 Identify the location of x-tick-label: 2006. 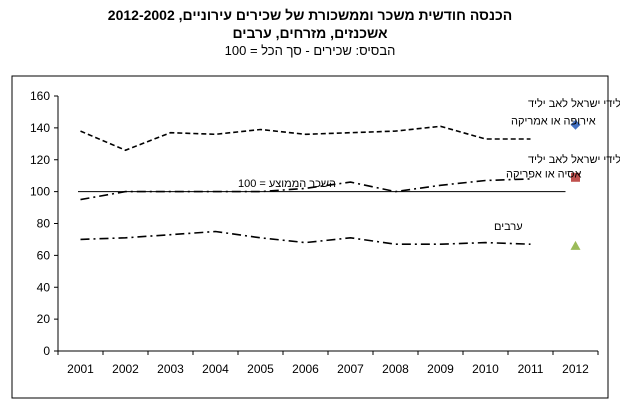
(305, 369).